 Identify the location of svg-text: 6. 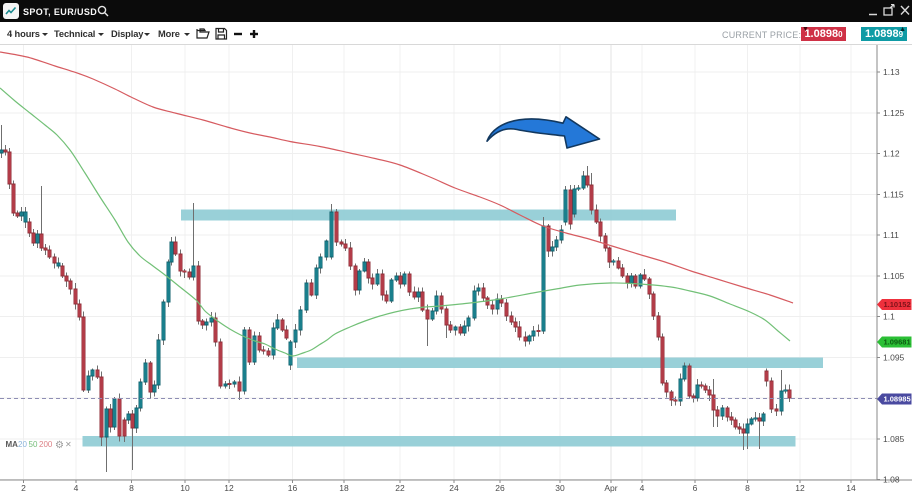
(695, 488).